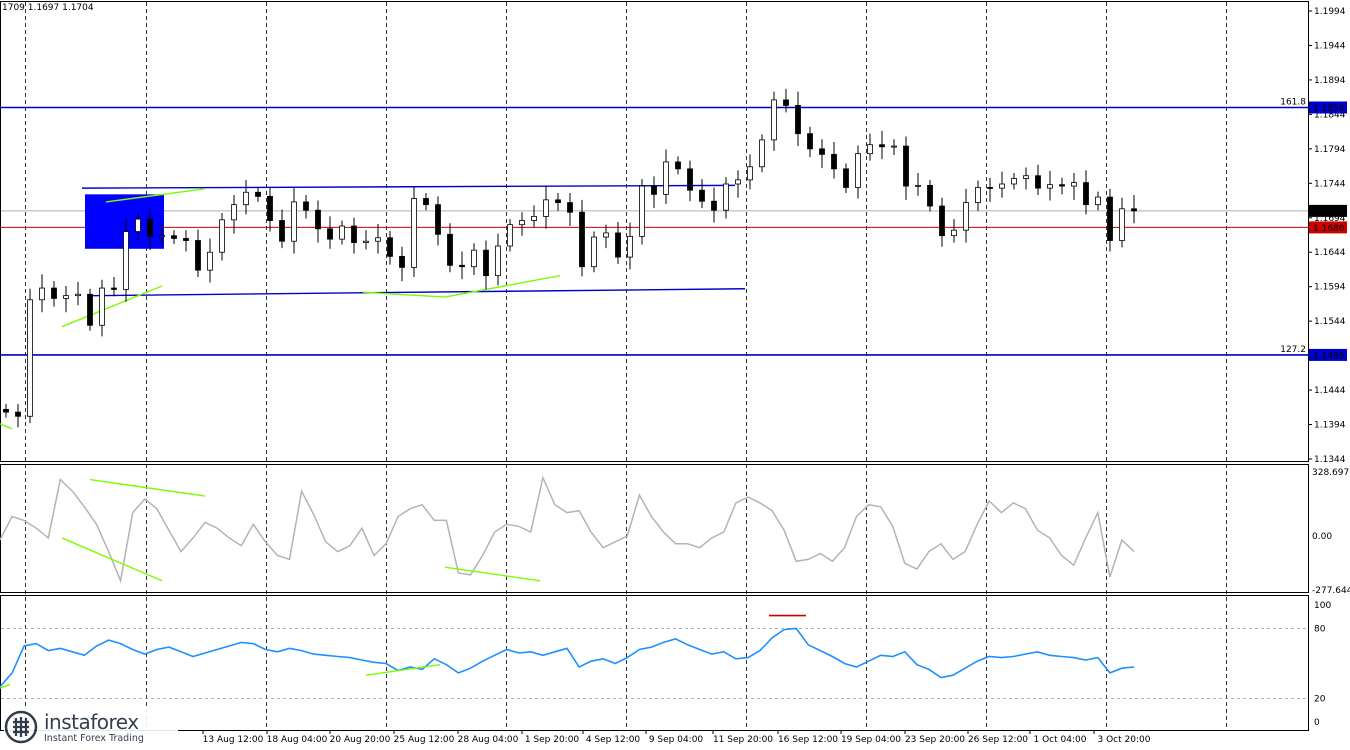  I want to click on red-price-badge: 1.1680, so click(1329, 229).